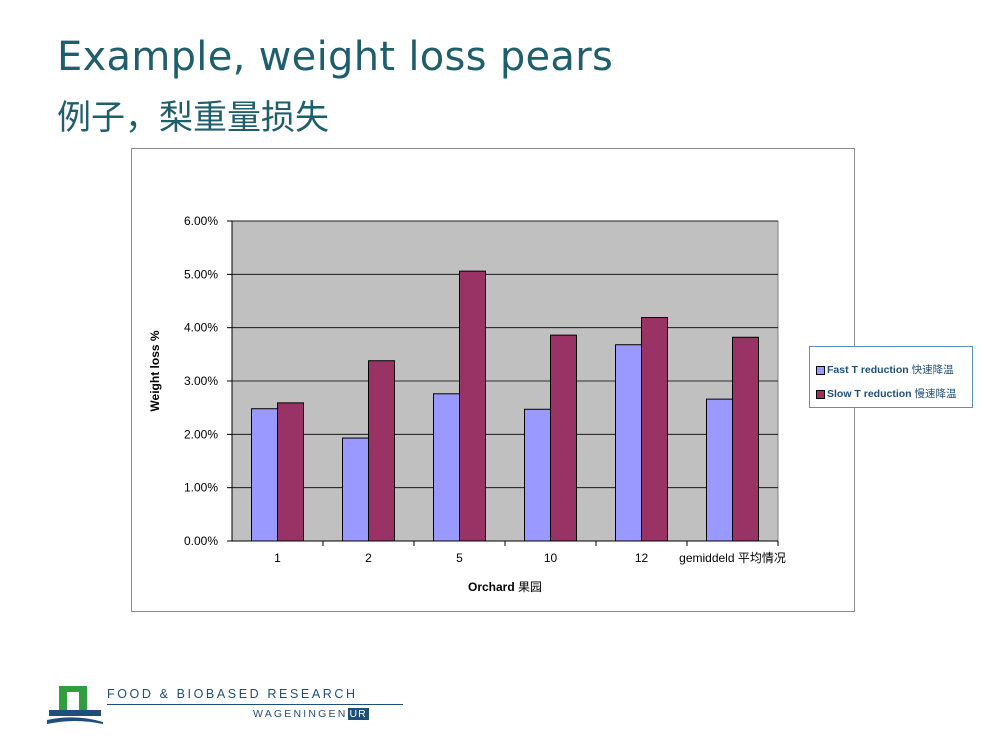  Describe the element at coordinates (530, 553) in the screenshot. I see `x-tick-labels: 1 2 5 10 12 gemiddeld 平均情况` at that location.